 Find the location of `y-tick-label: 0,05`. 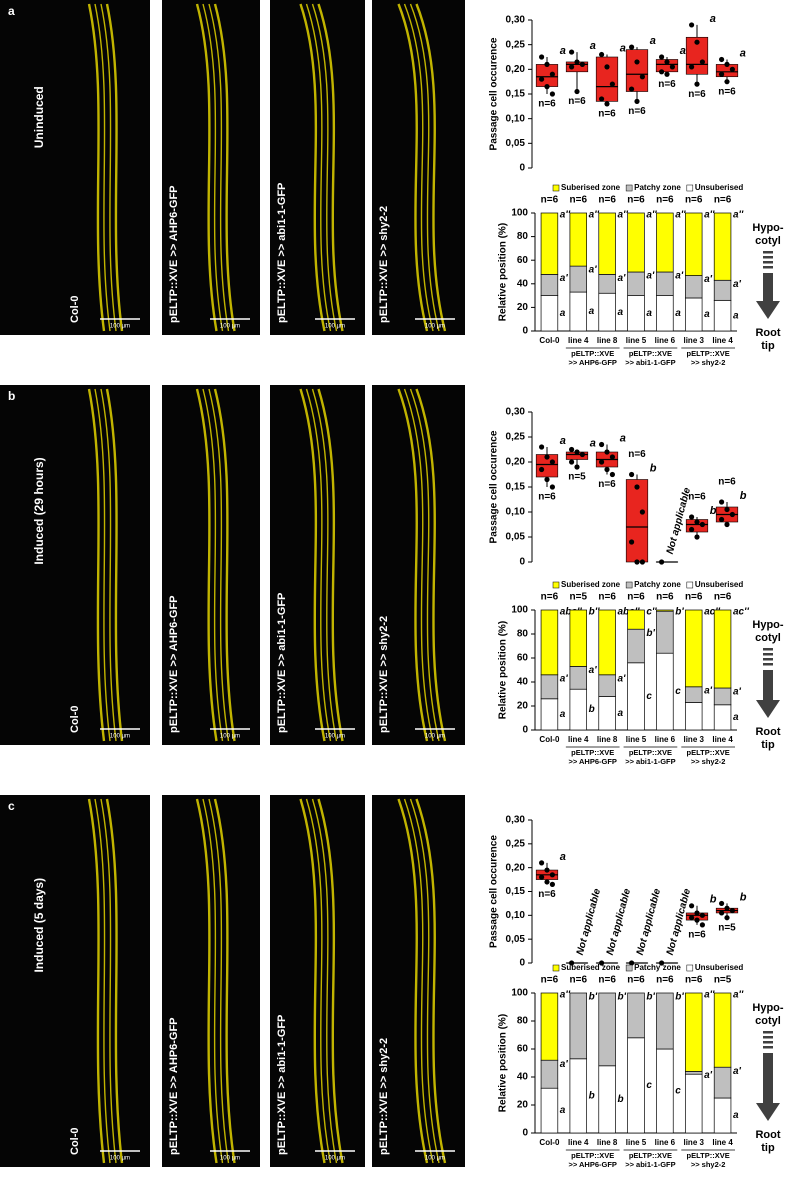

y-tick-label: 0,05 is located at coordinates (516, 939).